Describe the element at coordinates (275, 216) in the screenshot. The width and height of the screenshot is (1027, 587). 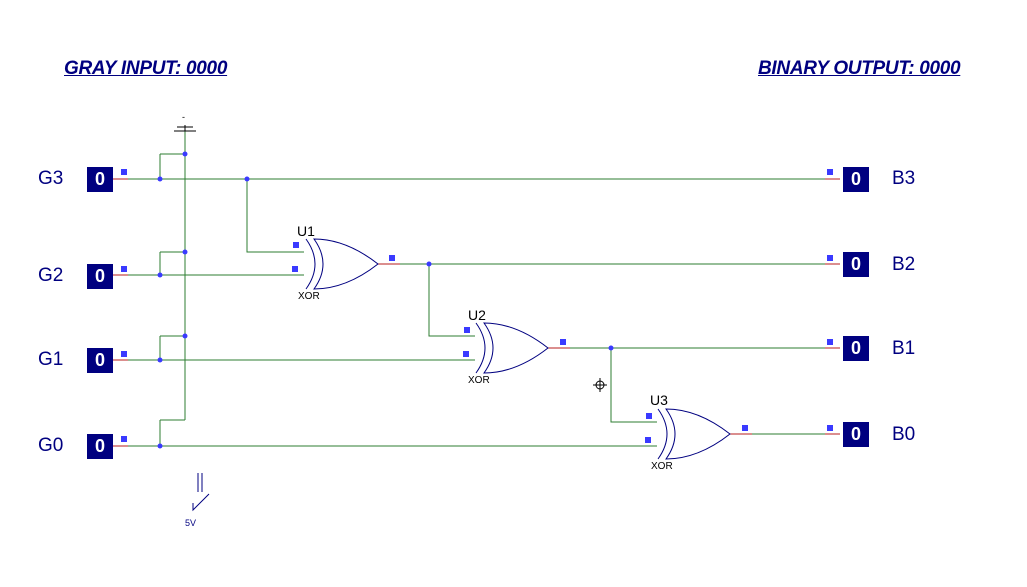
I see `g3-u1-wire` at that location.